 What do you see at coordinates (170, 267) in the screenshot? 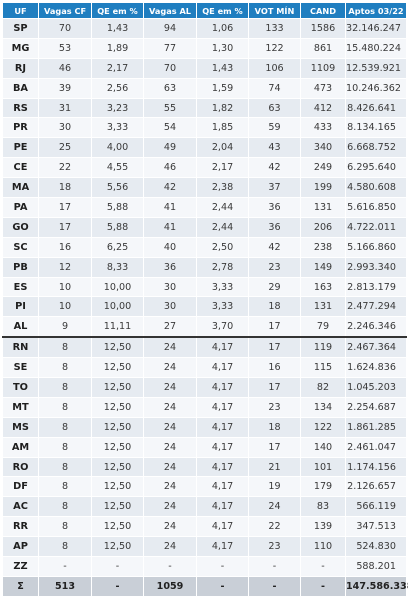
I see `table-cell: 36` at bounding box center [170, 267].